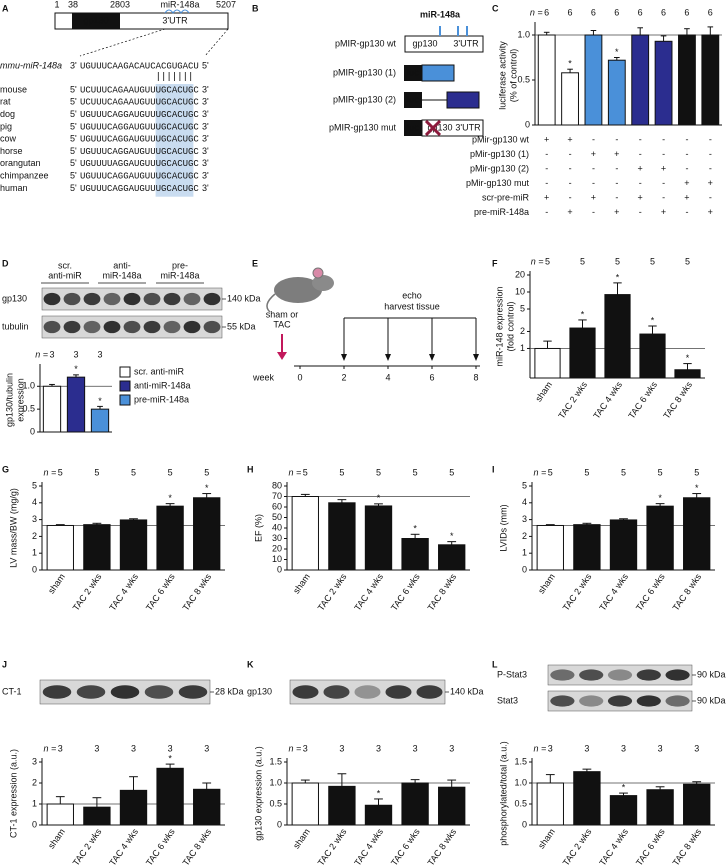 The width and height of the screenshot is (728, 865). What do you see at coordinates (650, 591) in the screenshot?
I see `x-tick-label: TAC 6 wks` at bounding box center [650, 591].